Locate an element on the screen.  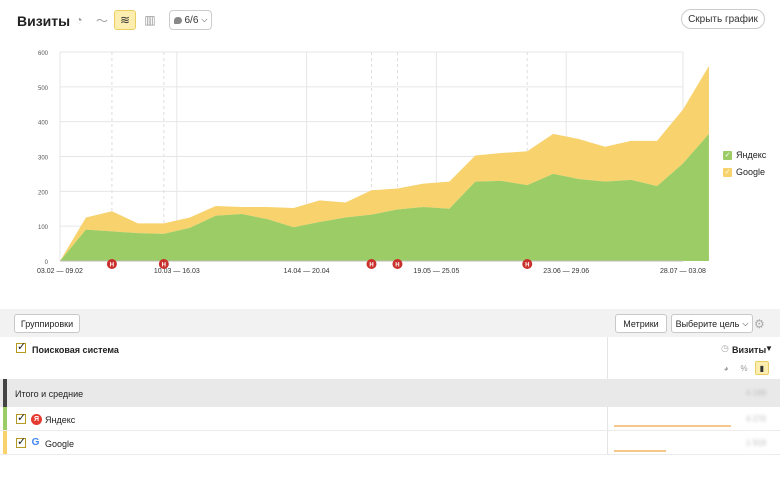
x-tick-label: 14.04 — 20.04 is located at coordinates (307, 271).